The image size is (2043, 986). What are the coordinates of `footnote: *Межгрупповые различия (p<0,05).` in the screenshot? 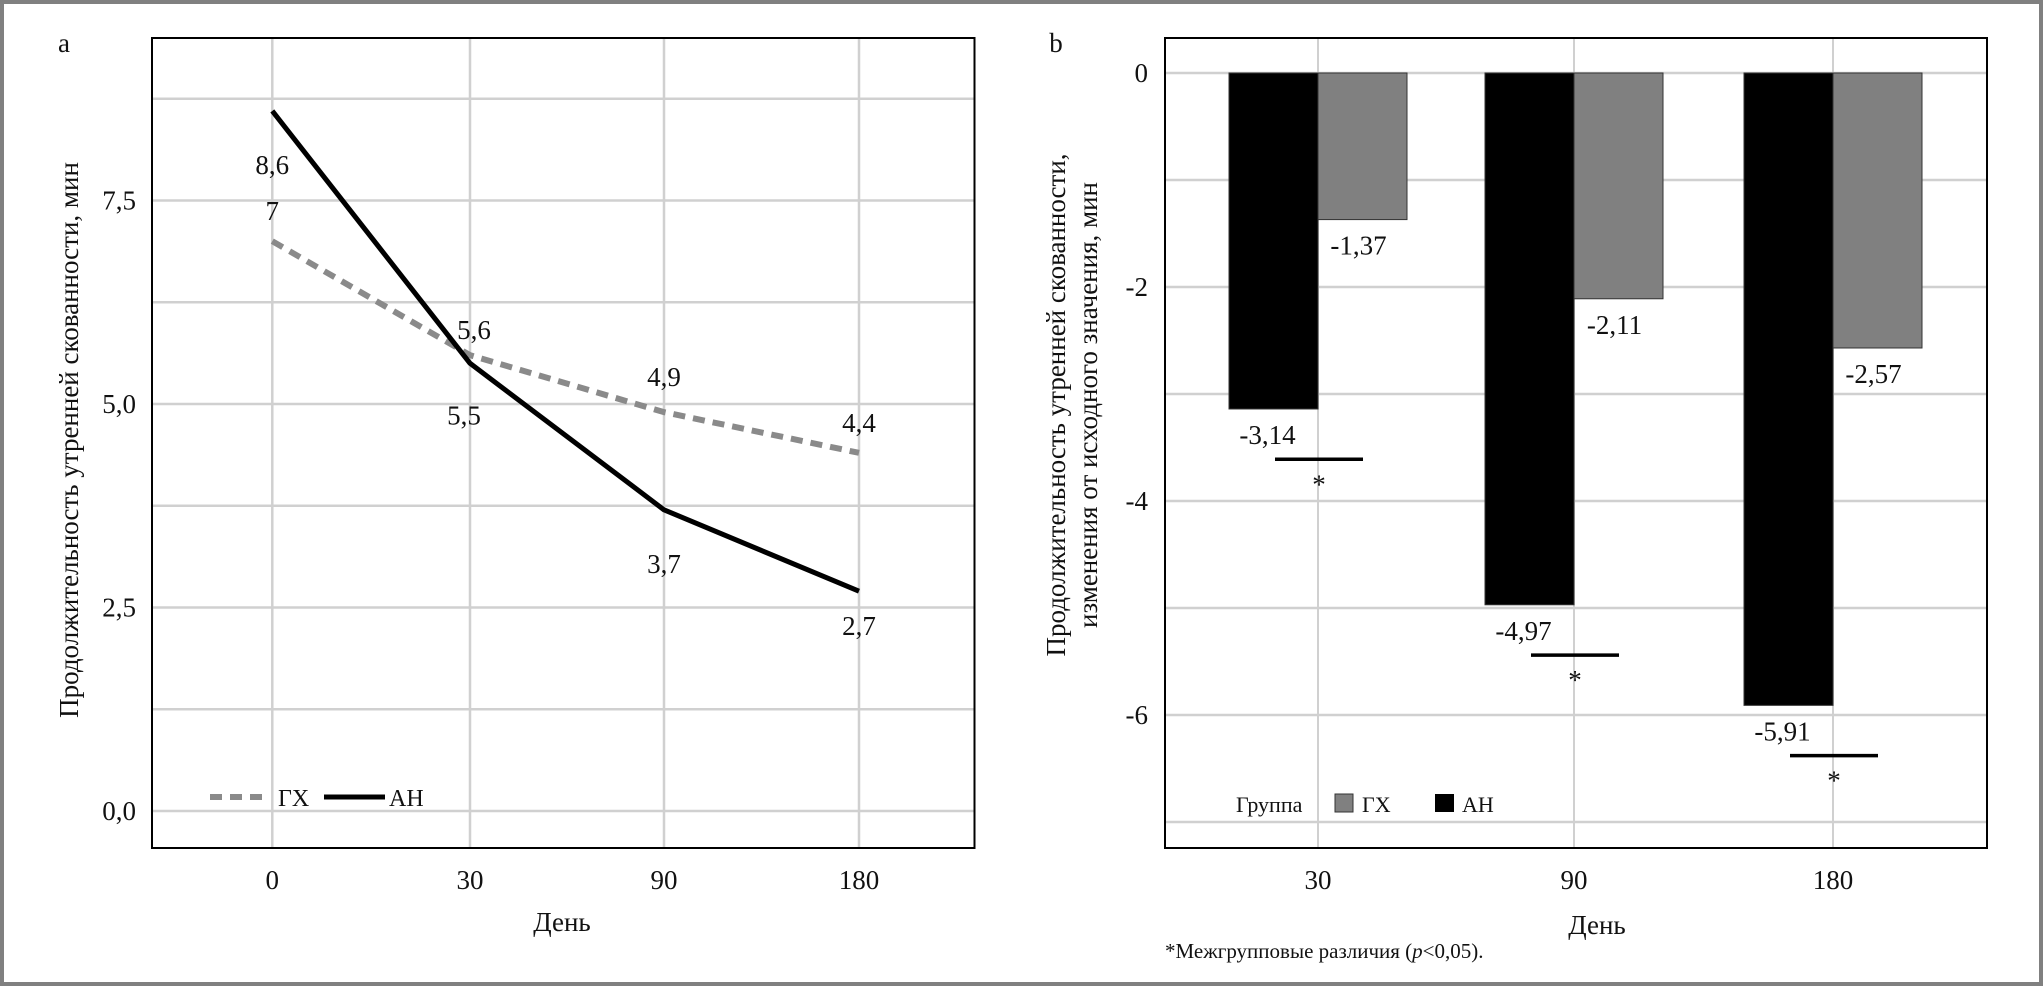 It's located at (1324, 951).